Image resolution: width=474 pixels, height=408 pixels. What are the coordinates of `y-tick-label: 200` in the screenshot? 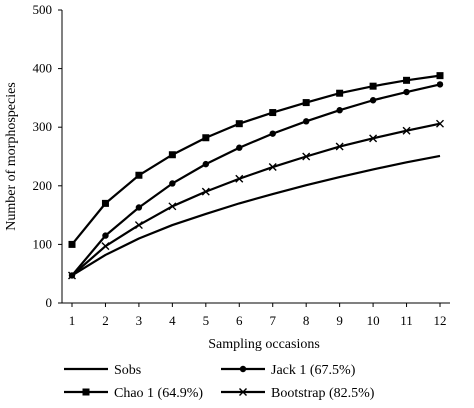 It's located at (43, 185).